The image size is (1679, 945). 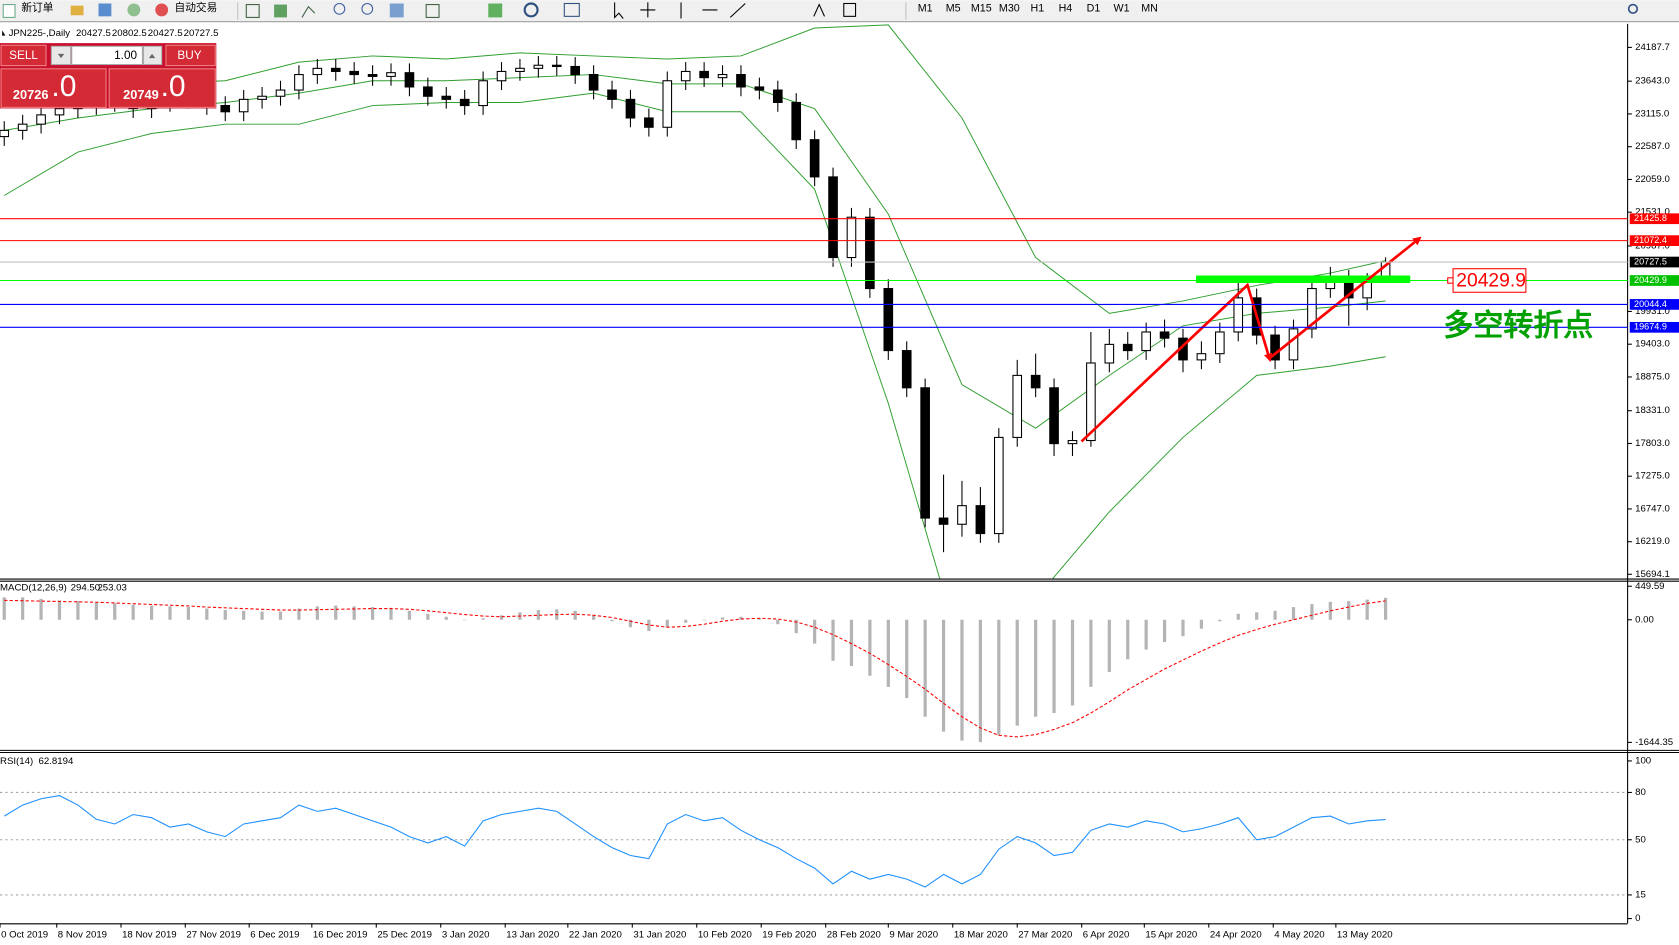 I want to click on x-tick-label: 8 Nov 2019, so click(x=82, y=935).